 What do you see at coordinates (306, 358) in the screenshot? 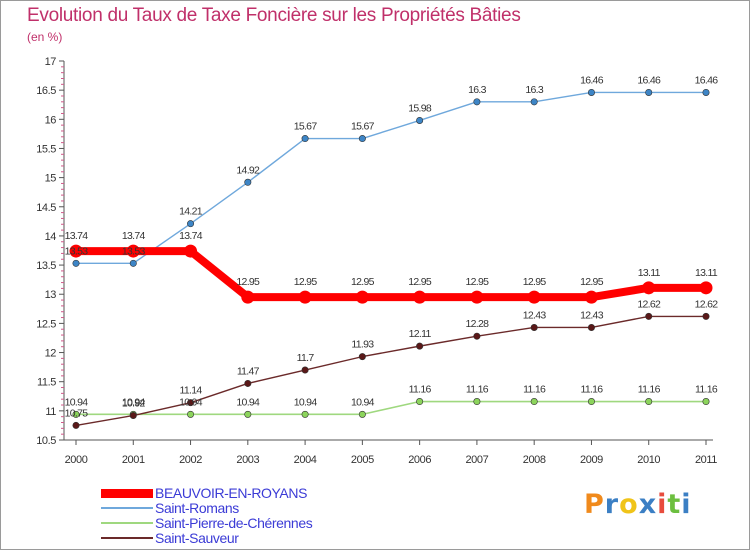
I see `data-label-saint-sauveur: 11.7` at bounding box center [306, 358].